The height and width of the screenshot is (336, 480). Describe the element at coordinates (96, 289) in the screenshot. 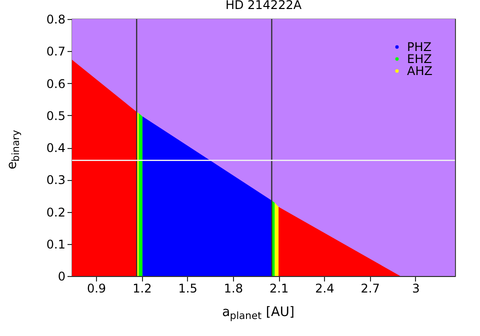

I see `x-tick-label: 0.9` at that location.